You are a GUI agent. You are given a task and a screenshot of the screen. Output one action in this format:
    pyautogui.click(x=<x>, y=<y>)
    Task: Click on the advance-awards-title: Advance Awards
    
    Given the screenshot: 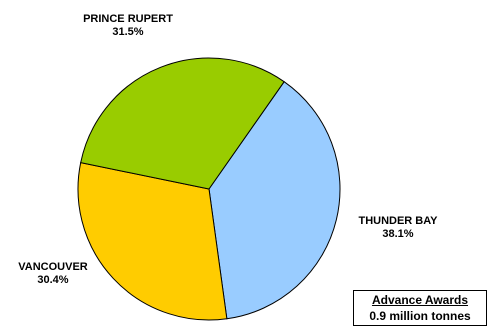 What is the action you would take?
    pyautogui.click(x=420, y=300)
    